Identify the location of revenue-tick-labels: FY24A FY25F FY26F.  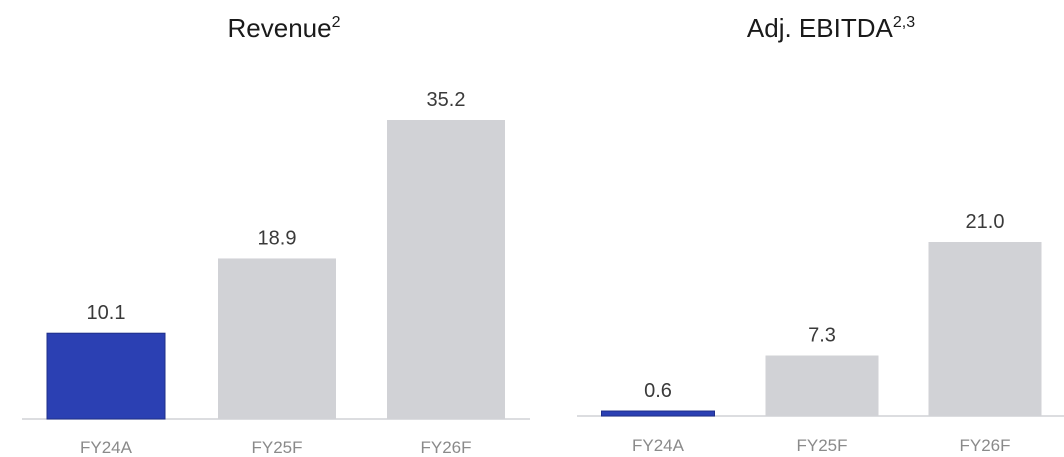
(276, 447).